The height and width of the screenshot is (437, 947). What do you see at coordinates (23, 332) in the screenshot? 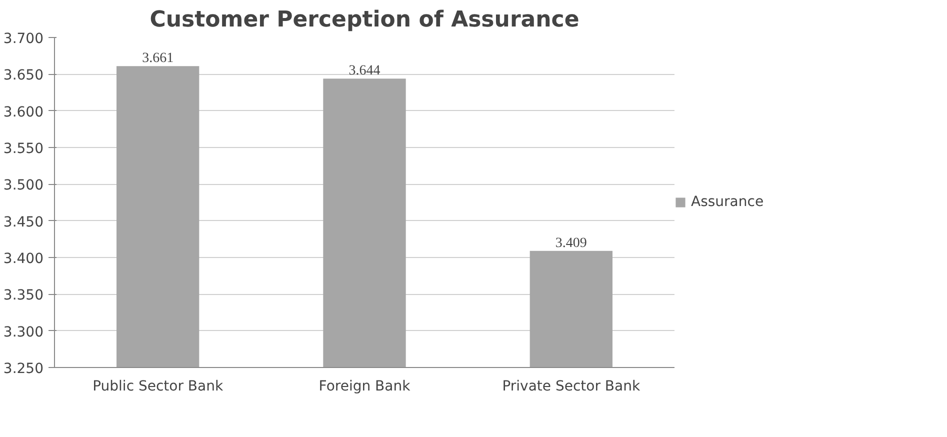
I see `y-tick-label: 3.300` at bounding box center [23, 332].